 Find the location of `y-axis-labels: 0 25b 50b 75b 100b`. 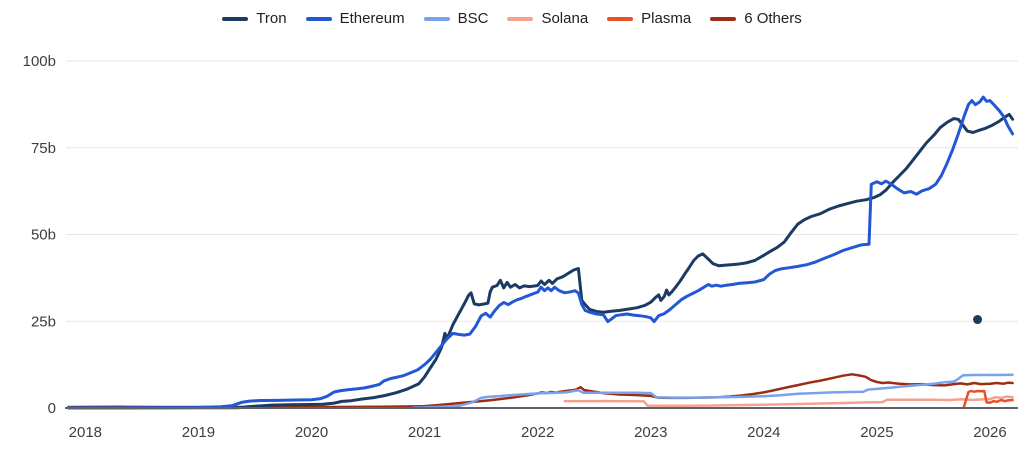

y-axis-labels: 0 25b 50b 75b 100b is located at coordinates (39, 235).